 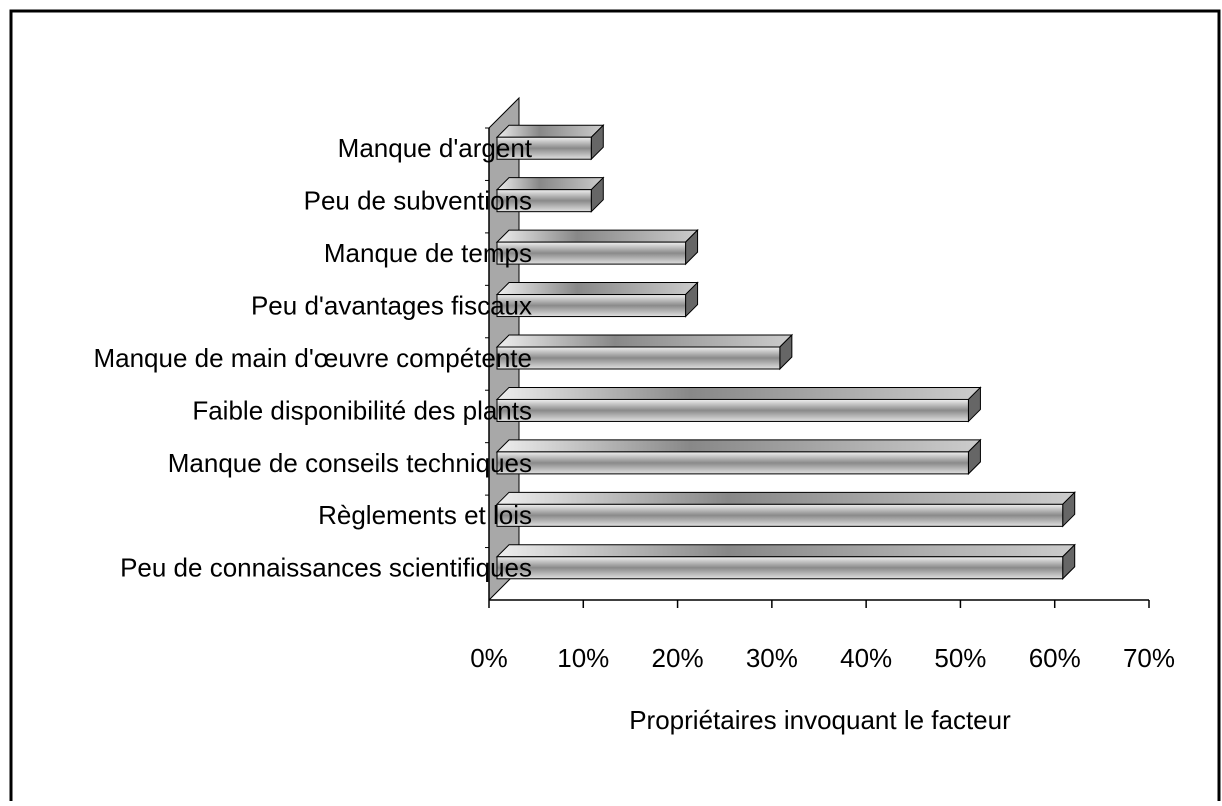 I want to click on y-tick-label: Peu de connaissances scientifiques, so click(x=326, y=568).